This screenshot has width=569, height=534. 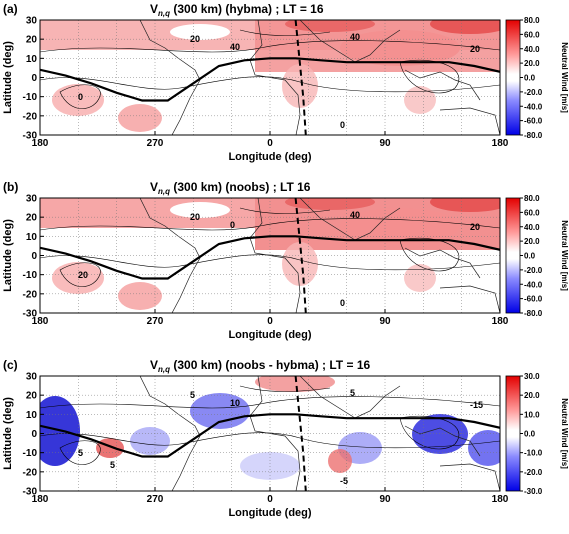 I want to click on panel-letter: (c), so click(x=10, y=365).